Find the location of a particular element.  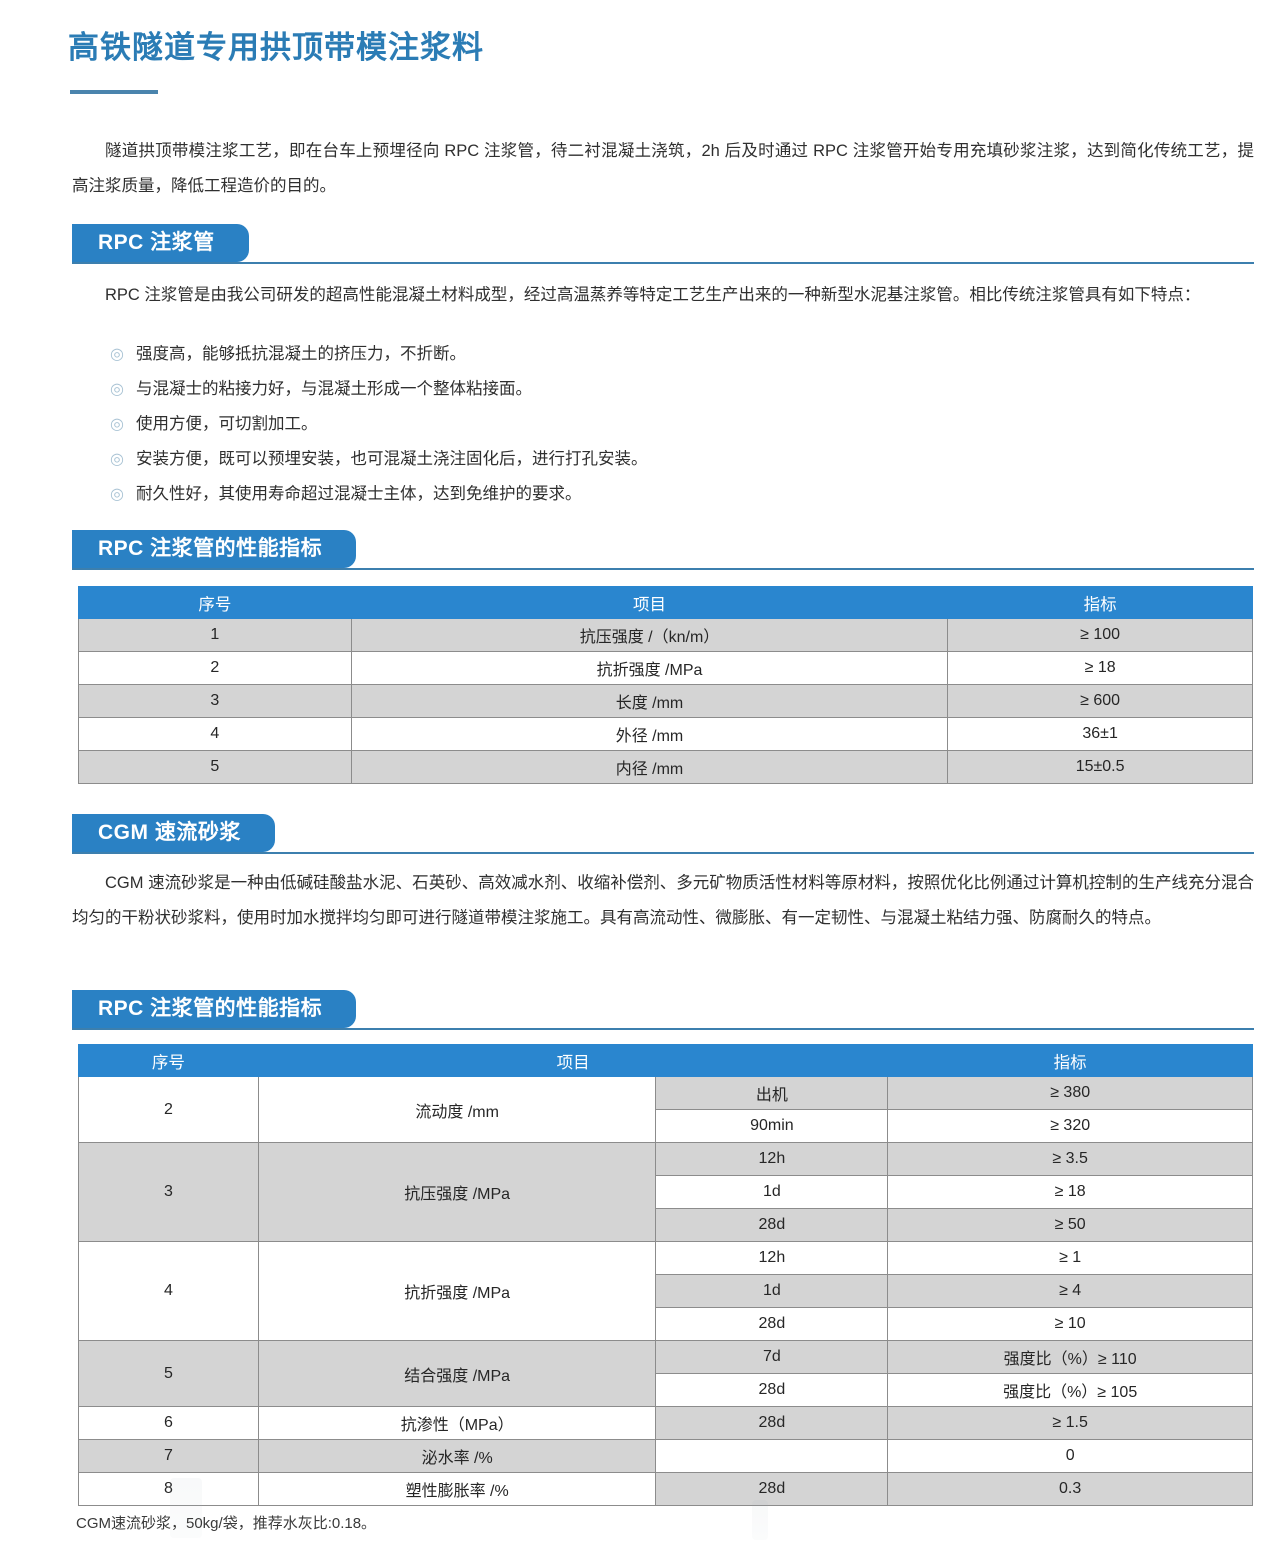

cell-value: ≥ 18 is located at coordinates (1100, 668).